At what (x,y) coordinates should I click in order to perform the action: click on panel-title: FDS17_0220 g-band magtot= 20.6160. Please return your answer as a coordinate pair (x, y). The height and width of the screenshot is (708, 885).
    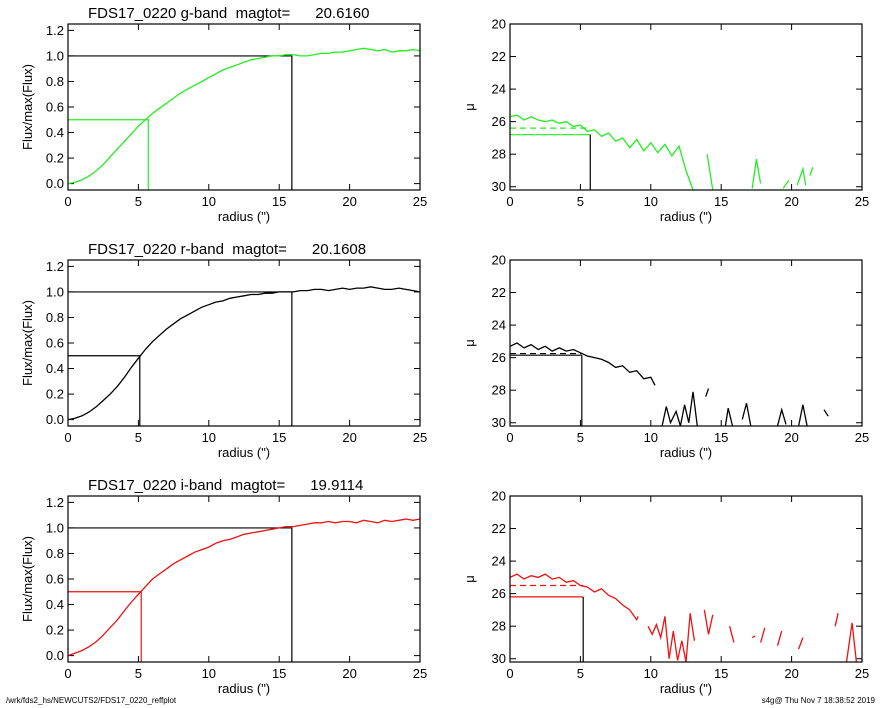
    Looking at the image, I should click on (228, 13).